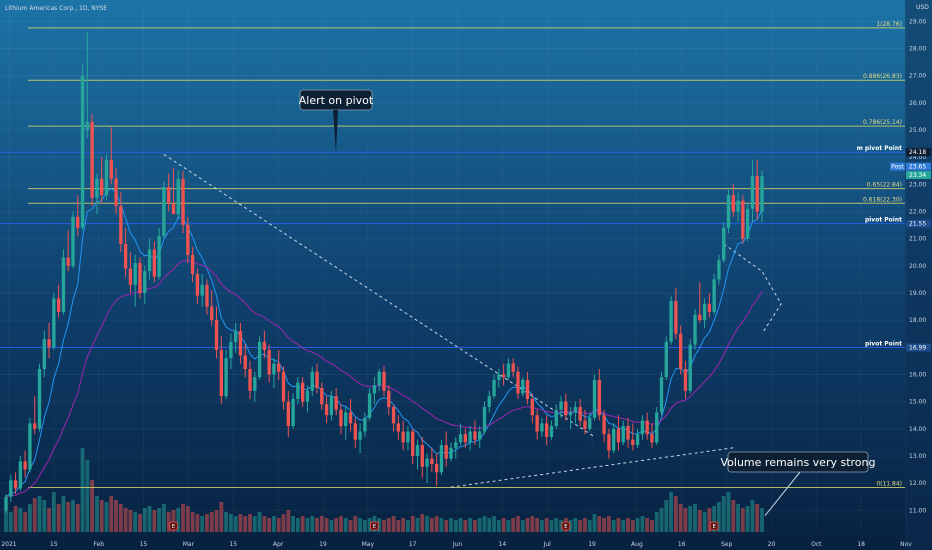  Describe the element at coordinates (917, 510) in the screenshot. I see `y-tick-label: 11.00` at that location.